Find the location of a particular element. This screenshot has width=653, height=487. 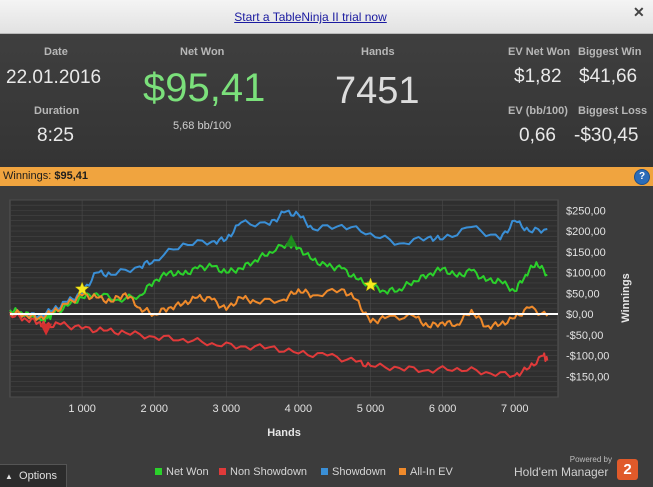

legend-label: Net Won is located at coordinates (187, 472).